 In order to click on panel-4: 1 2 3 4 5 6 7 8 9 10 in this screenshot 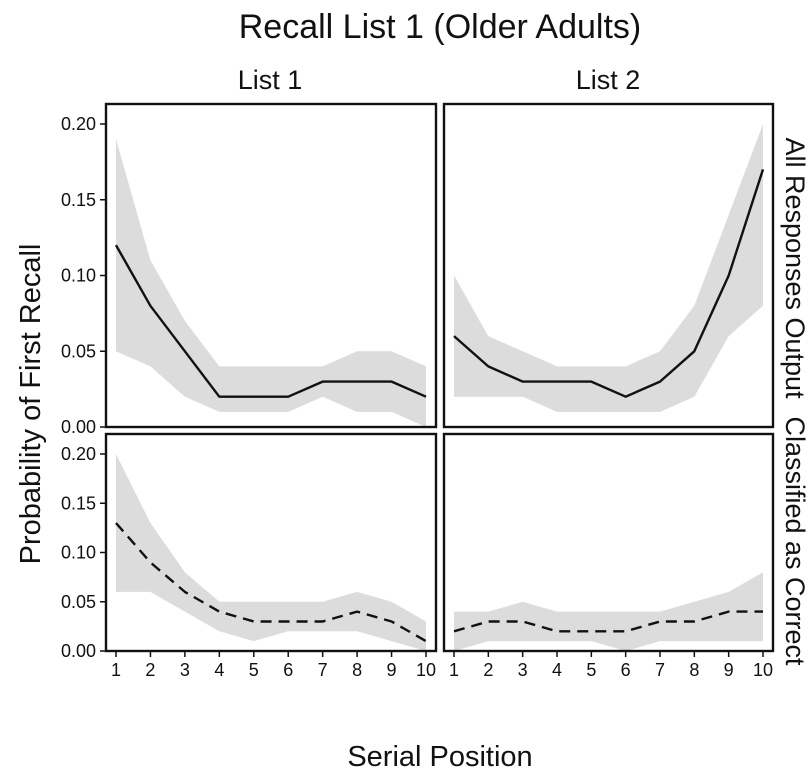, I will do `click(608, 556)`.